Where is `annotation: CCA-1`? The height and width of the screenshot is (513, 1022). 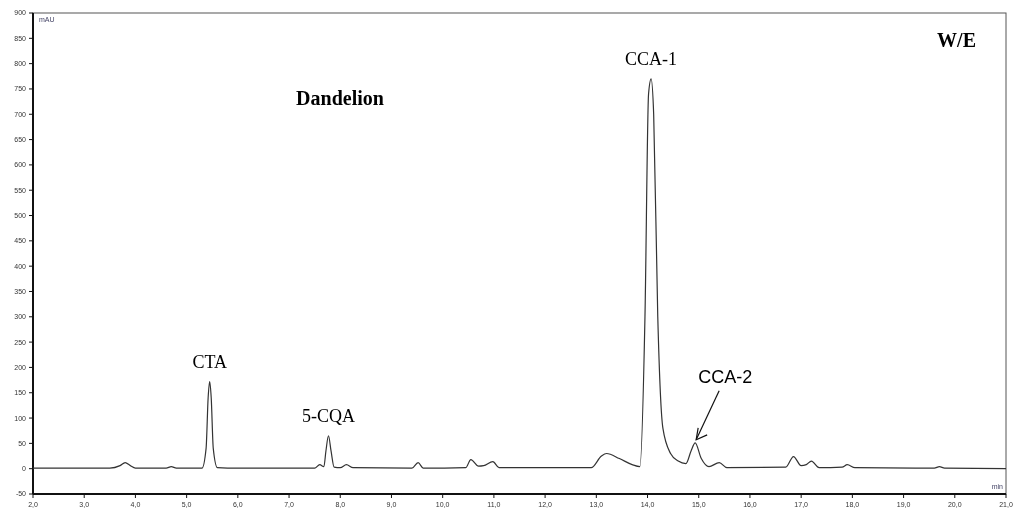 annotation: CCA-1 is located at coordinates (651, 58).